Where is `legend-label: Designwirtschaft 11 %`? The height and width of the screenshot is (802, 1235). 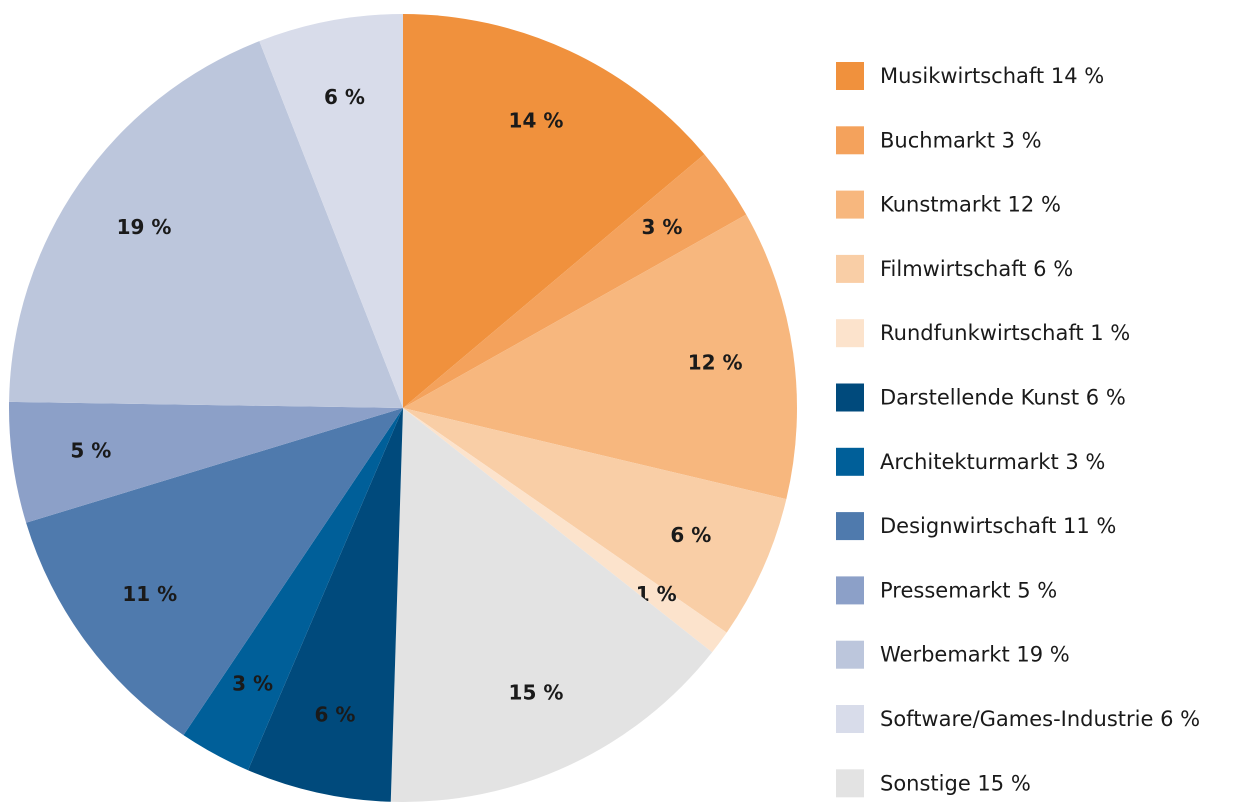
legend-label: Designwirtschaft 11 % is located at coordinates (998, 526).